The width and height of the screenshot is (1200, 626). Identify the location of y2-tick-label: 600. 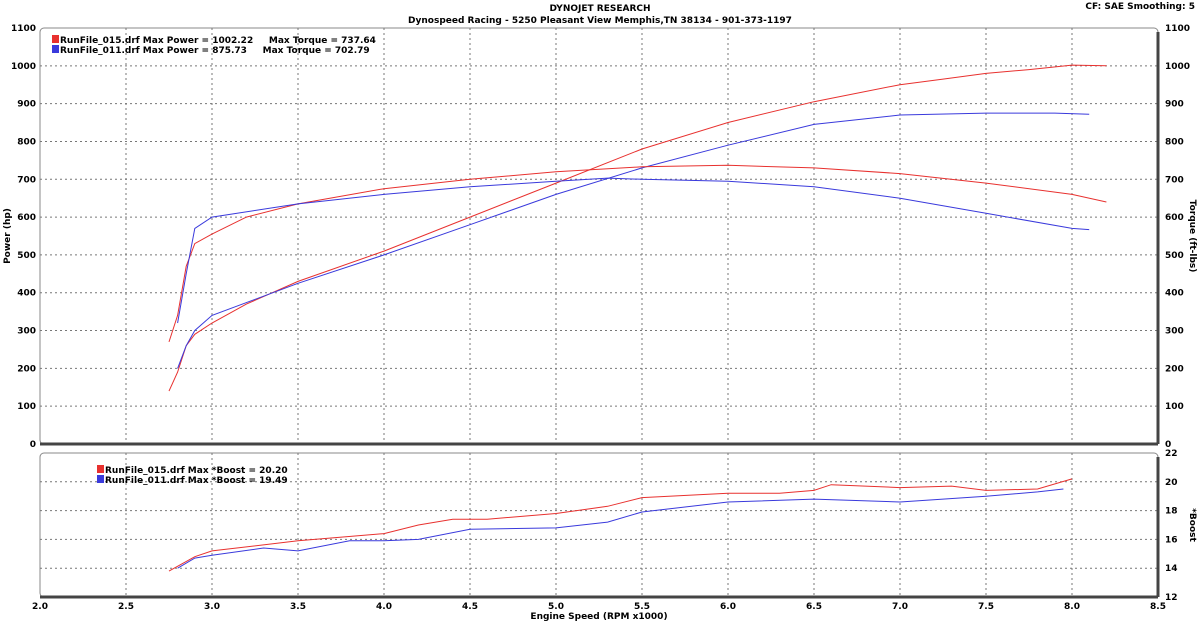
(1174, 218).